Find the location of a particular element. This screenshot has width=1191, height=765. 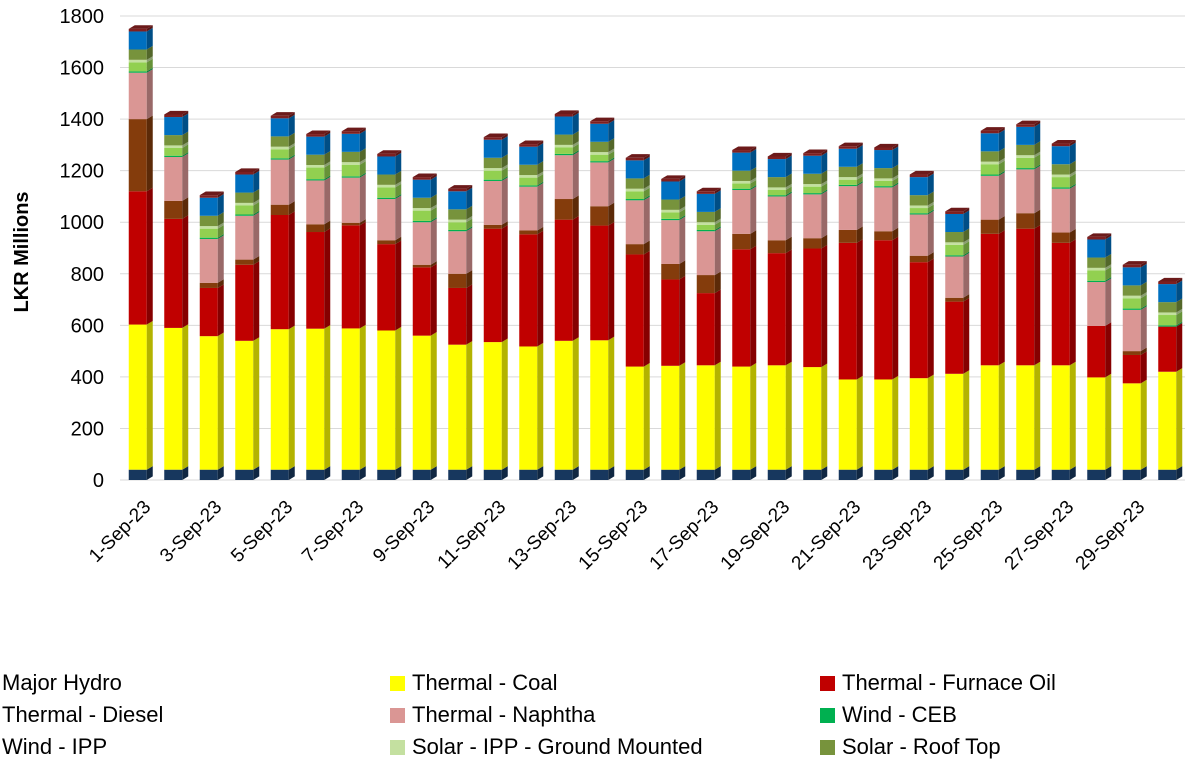

legend-item-wind-ceb: Wind - CEB is located at coordinates (888, 715).